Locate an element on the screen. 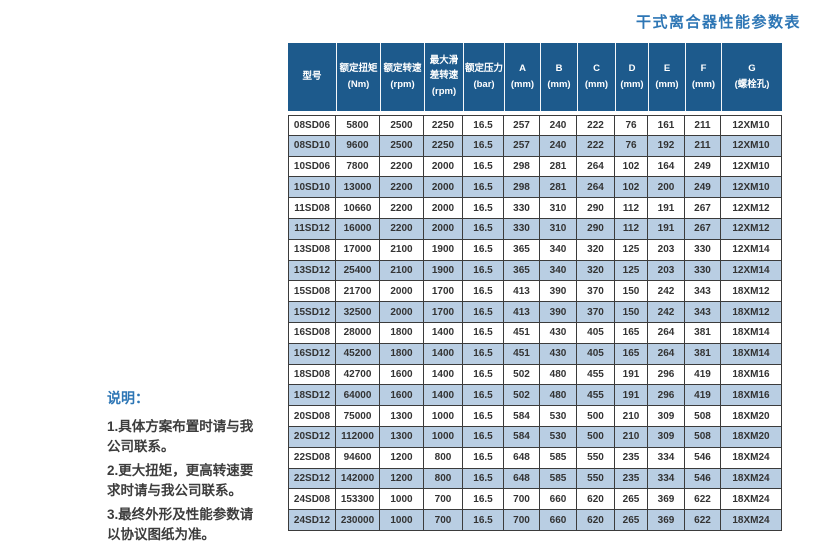  model-cell: 16SD08 is located at coordinates (312, 333).